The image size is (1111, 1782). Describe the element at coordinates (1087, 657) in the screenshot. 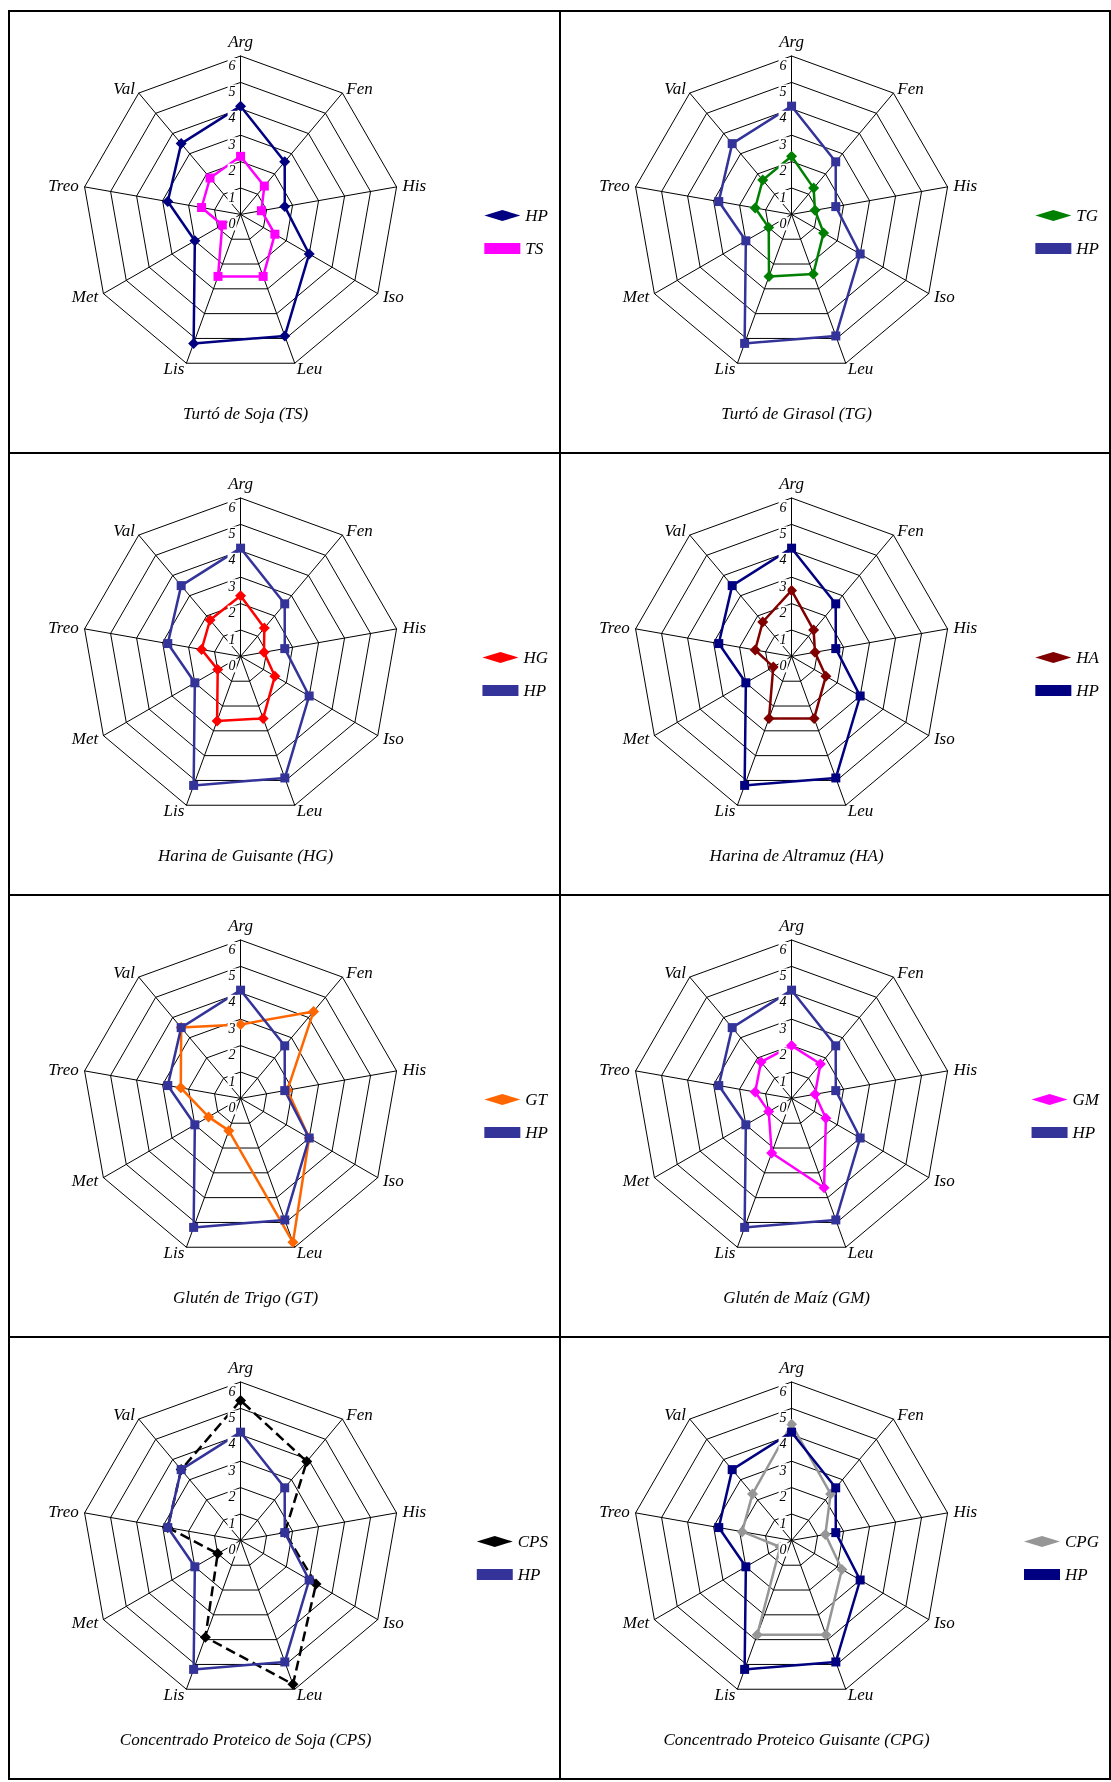

I see `legend-label: HA` at that location.